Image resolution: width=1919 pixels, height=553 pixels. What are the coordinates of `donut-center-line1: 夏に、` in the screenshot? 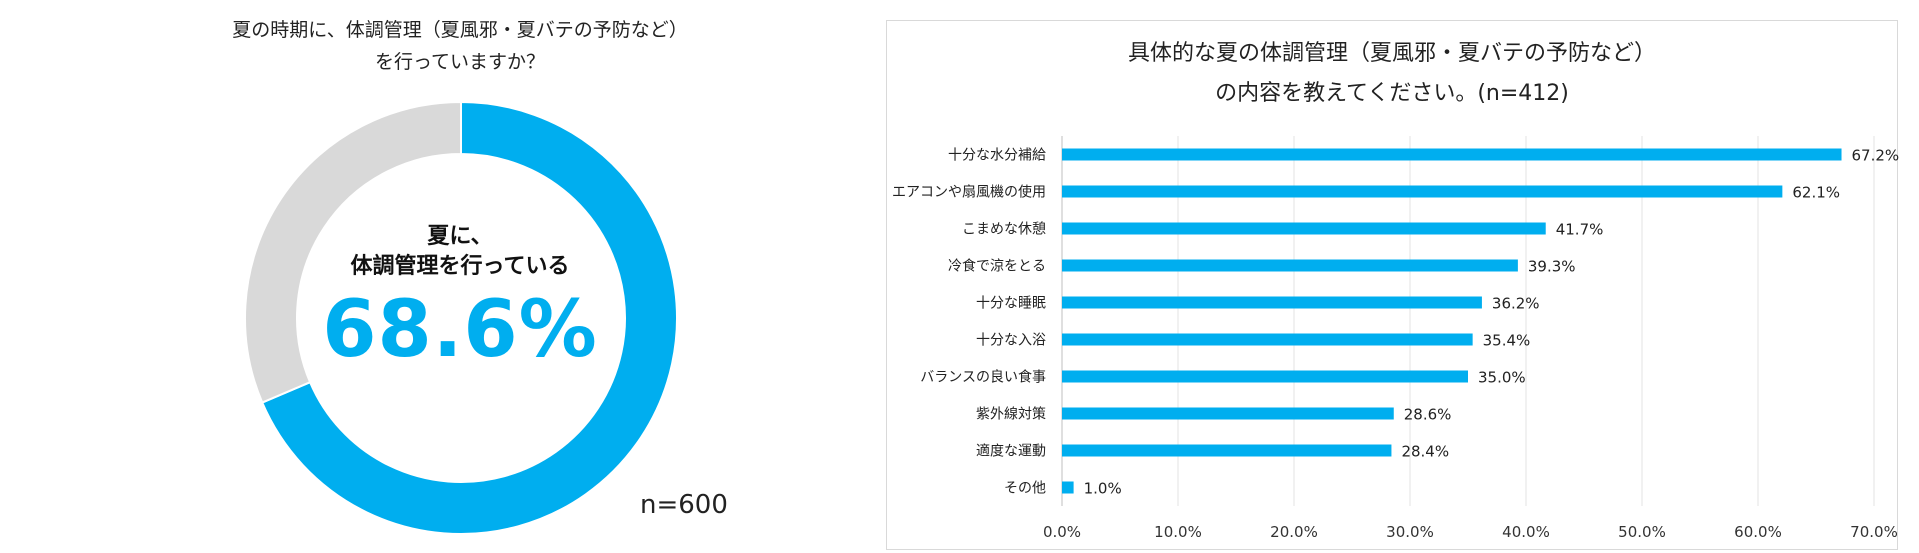 It's located at (460, 236).